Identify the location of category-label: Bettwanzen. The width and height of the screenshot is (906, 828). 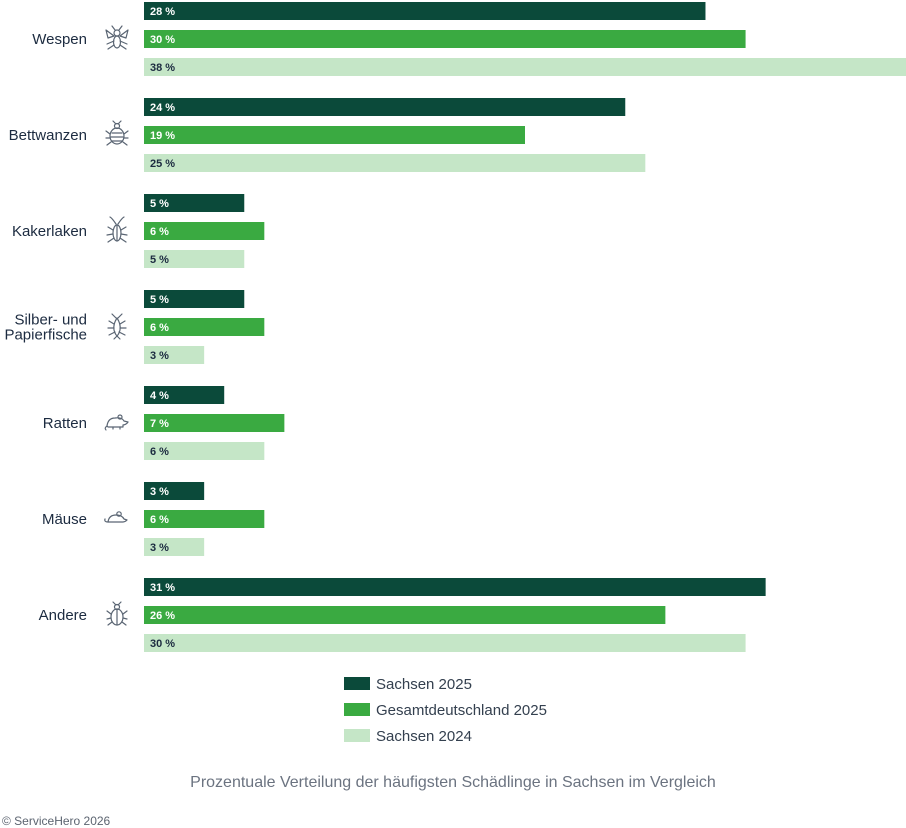
(48, 135).